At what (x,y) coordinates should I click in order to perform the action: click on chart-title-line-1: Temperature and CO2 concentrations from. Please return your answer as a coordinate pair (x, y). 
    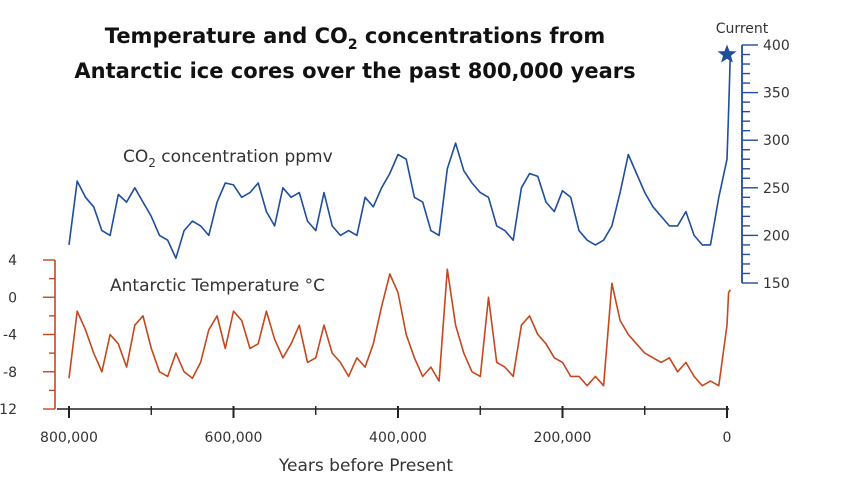
    Looking at the image, I should click on (355, 38).